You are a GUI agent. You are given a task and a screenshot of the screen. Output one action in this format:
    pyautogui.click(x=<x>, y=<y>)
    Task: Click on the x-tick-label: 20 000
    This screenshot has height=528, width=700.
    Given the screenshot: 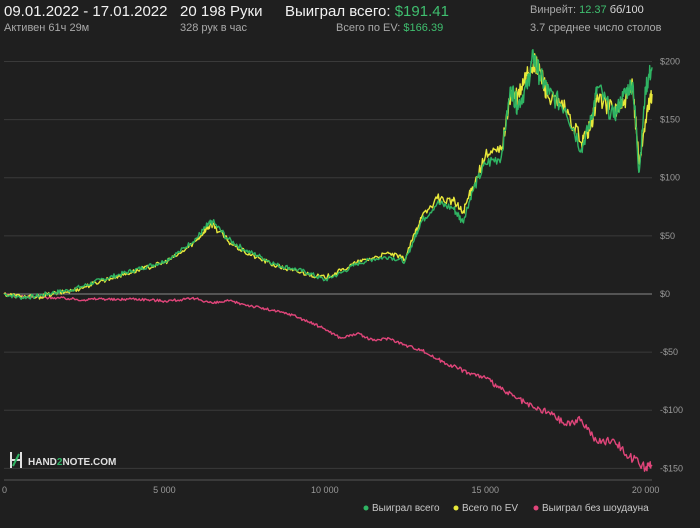 What is the action you would take?
    pyautogui.click(x=646, y=490)
    